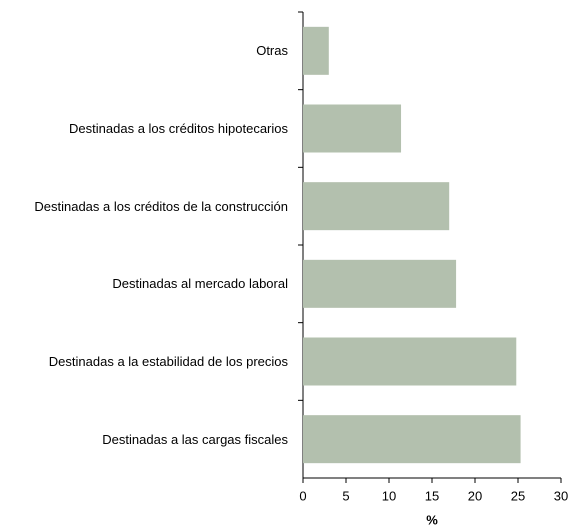  Describe the element at coordinates (200, 284) in the screenshot. I see `y-tick-label: Destinadas al mercado laboral` at that location.